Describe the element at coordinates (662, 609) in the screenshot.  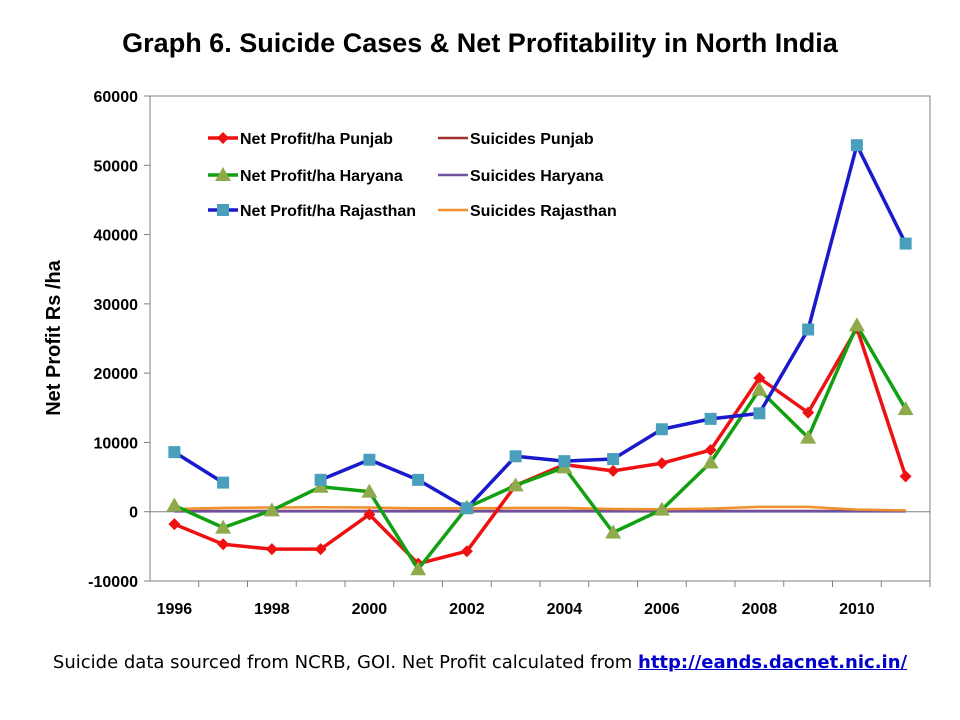
I see `x-tick-label: 2006` at that location.